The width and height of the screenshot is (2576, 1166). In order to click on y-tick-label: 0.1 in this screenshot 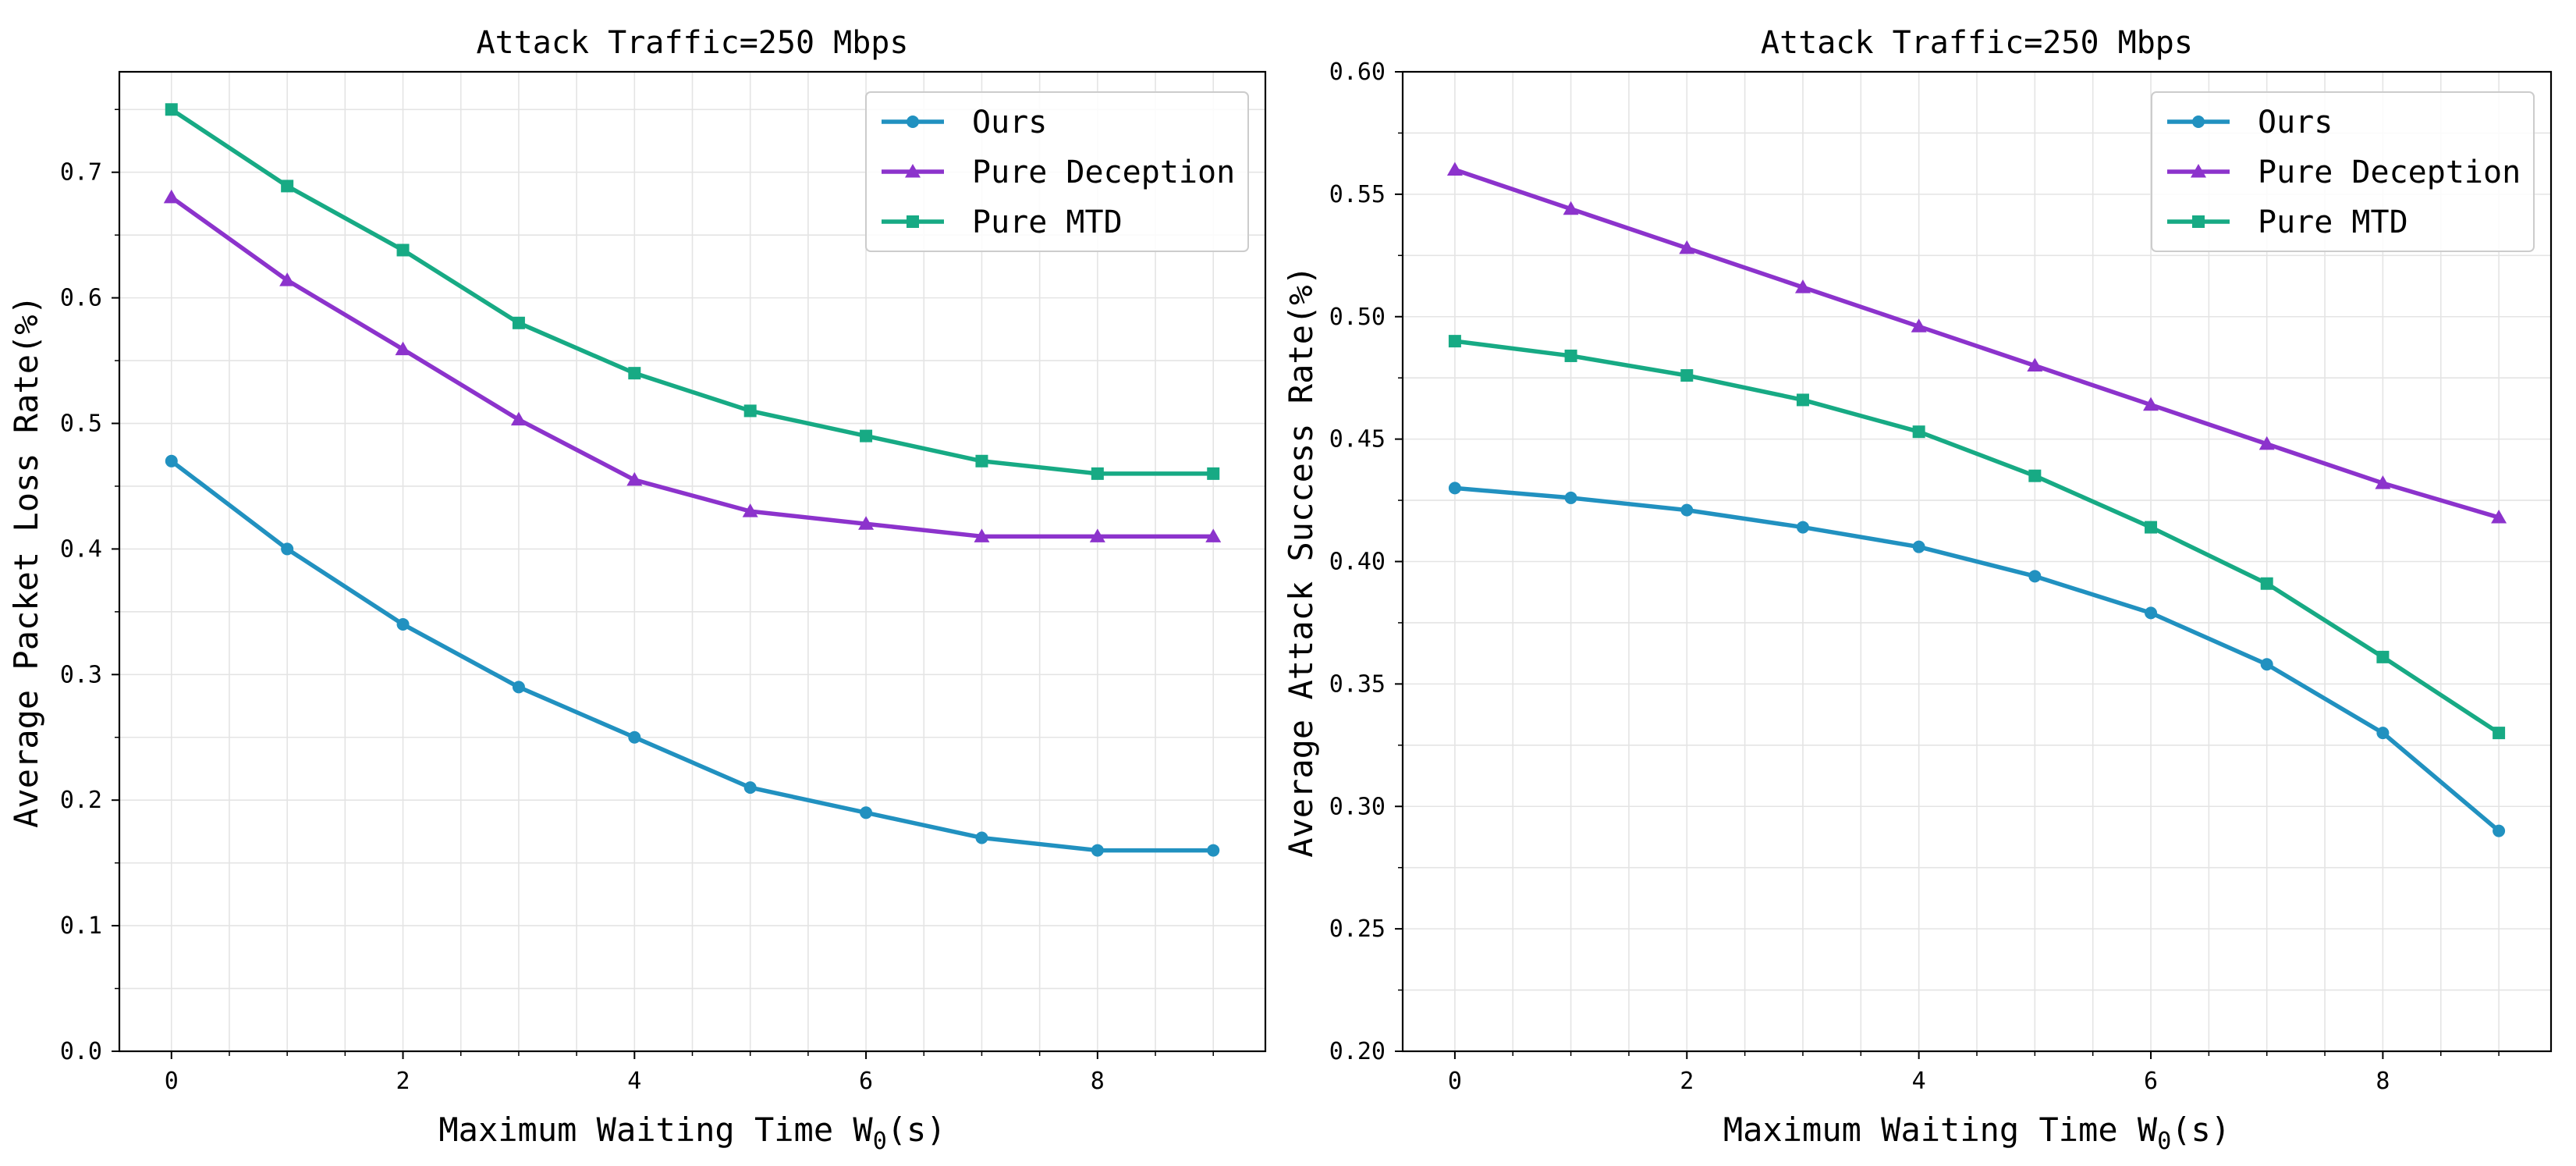, I will do `click(81, 926)`.